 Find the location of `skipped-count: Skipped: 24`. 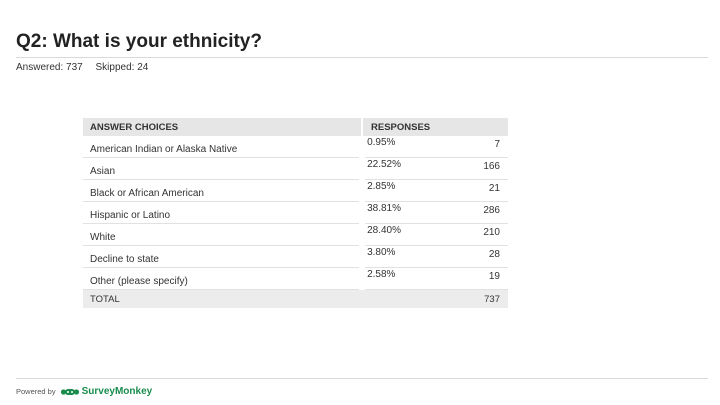

skipped-count: Skipped: 24 is located at coordinates (122, 67).